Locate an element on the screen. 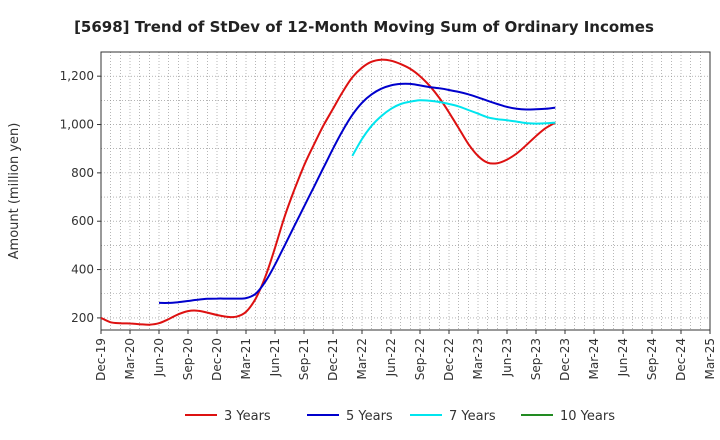 The width and height of the screenshot is (720, 440). x-tick-label: Mar-20 is located at coordinates (130, 358).